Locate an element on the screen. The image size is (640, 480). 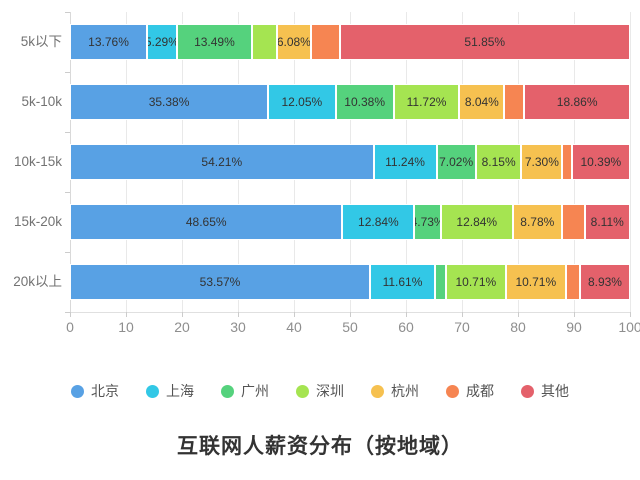
bar-row: 54.21% 11.24% 7.02% 8.15% 7.30% 10.39% is located at coordinates (350, 162).